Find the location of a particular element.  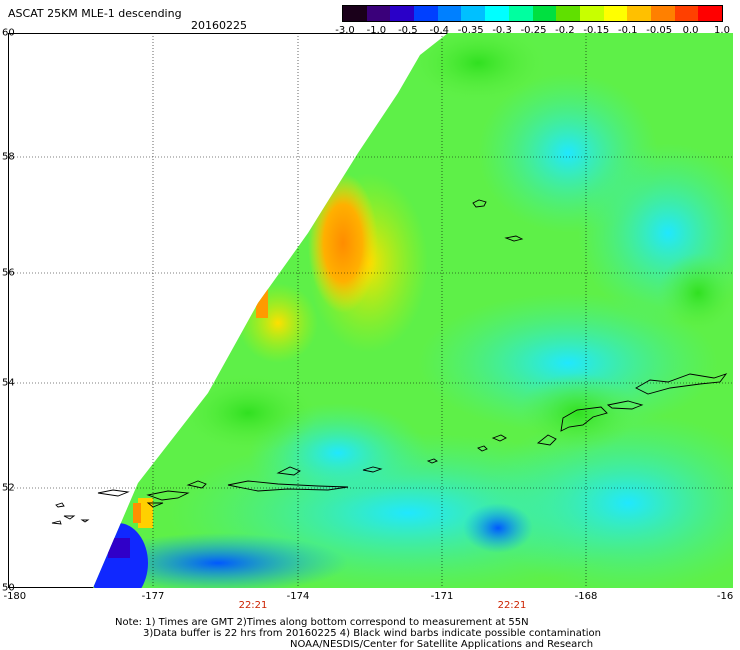

colorbar-label: -0.5 is located at coordinates (408, 30).